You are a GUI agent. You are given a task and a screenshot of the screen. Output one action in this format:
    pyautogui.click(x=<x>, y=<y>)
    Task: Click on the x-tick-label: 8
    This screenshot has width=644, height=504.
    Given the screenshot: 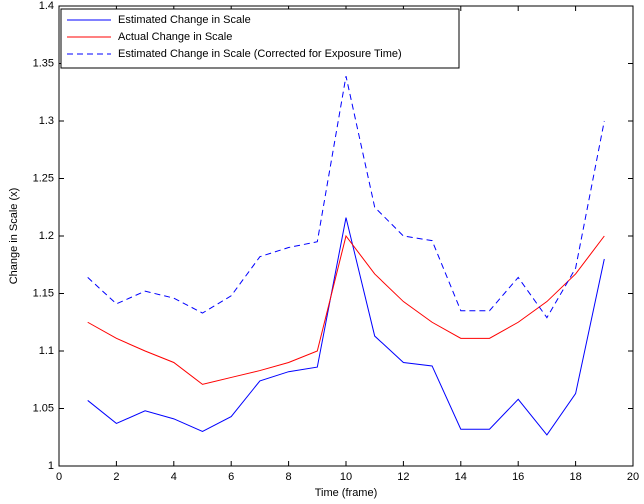 What is the action you would take?
    pyautogui.click(x=289, y=477)
    